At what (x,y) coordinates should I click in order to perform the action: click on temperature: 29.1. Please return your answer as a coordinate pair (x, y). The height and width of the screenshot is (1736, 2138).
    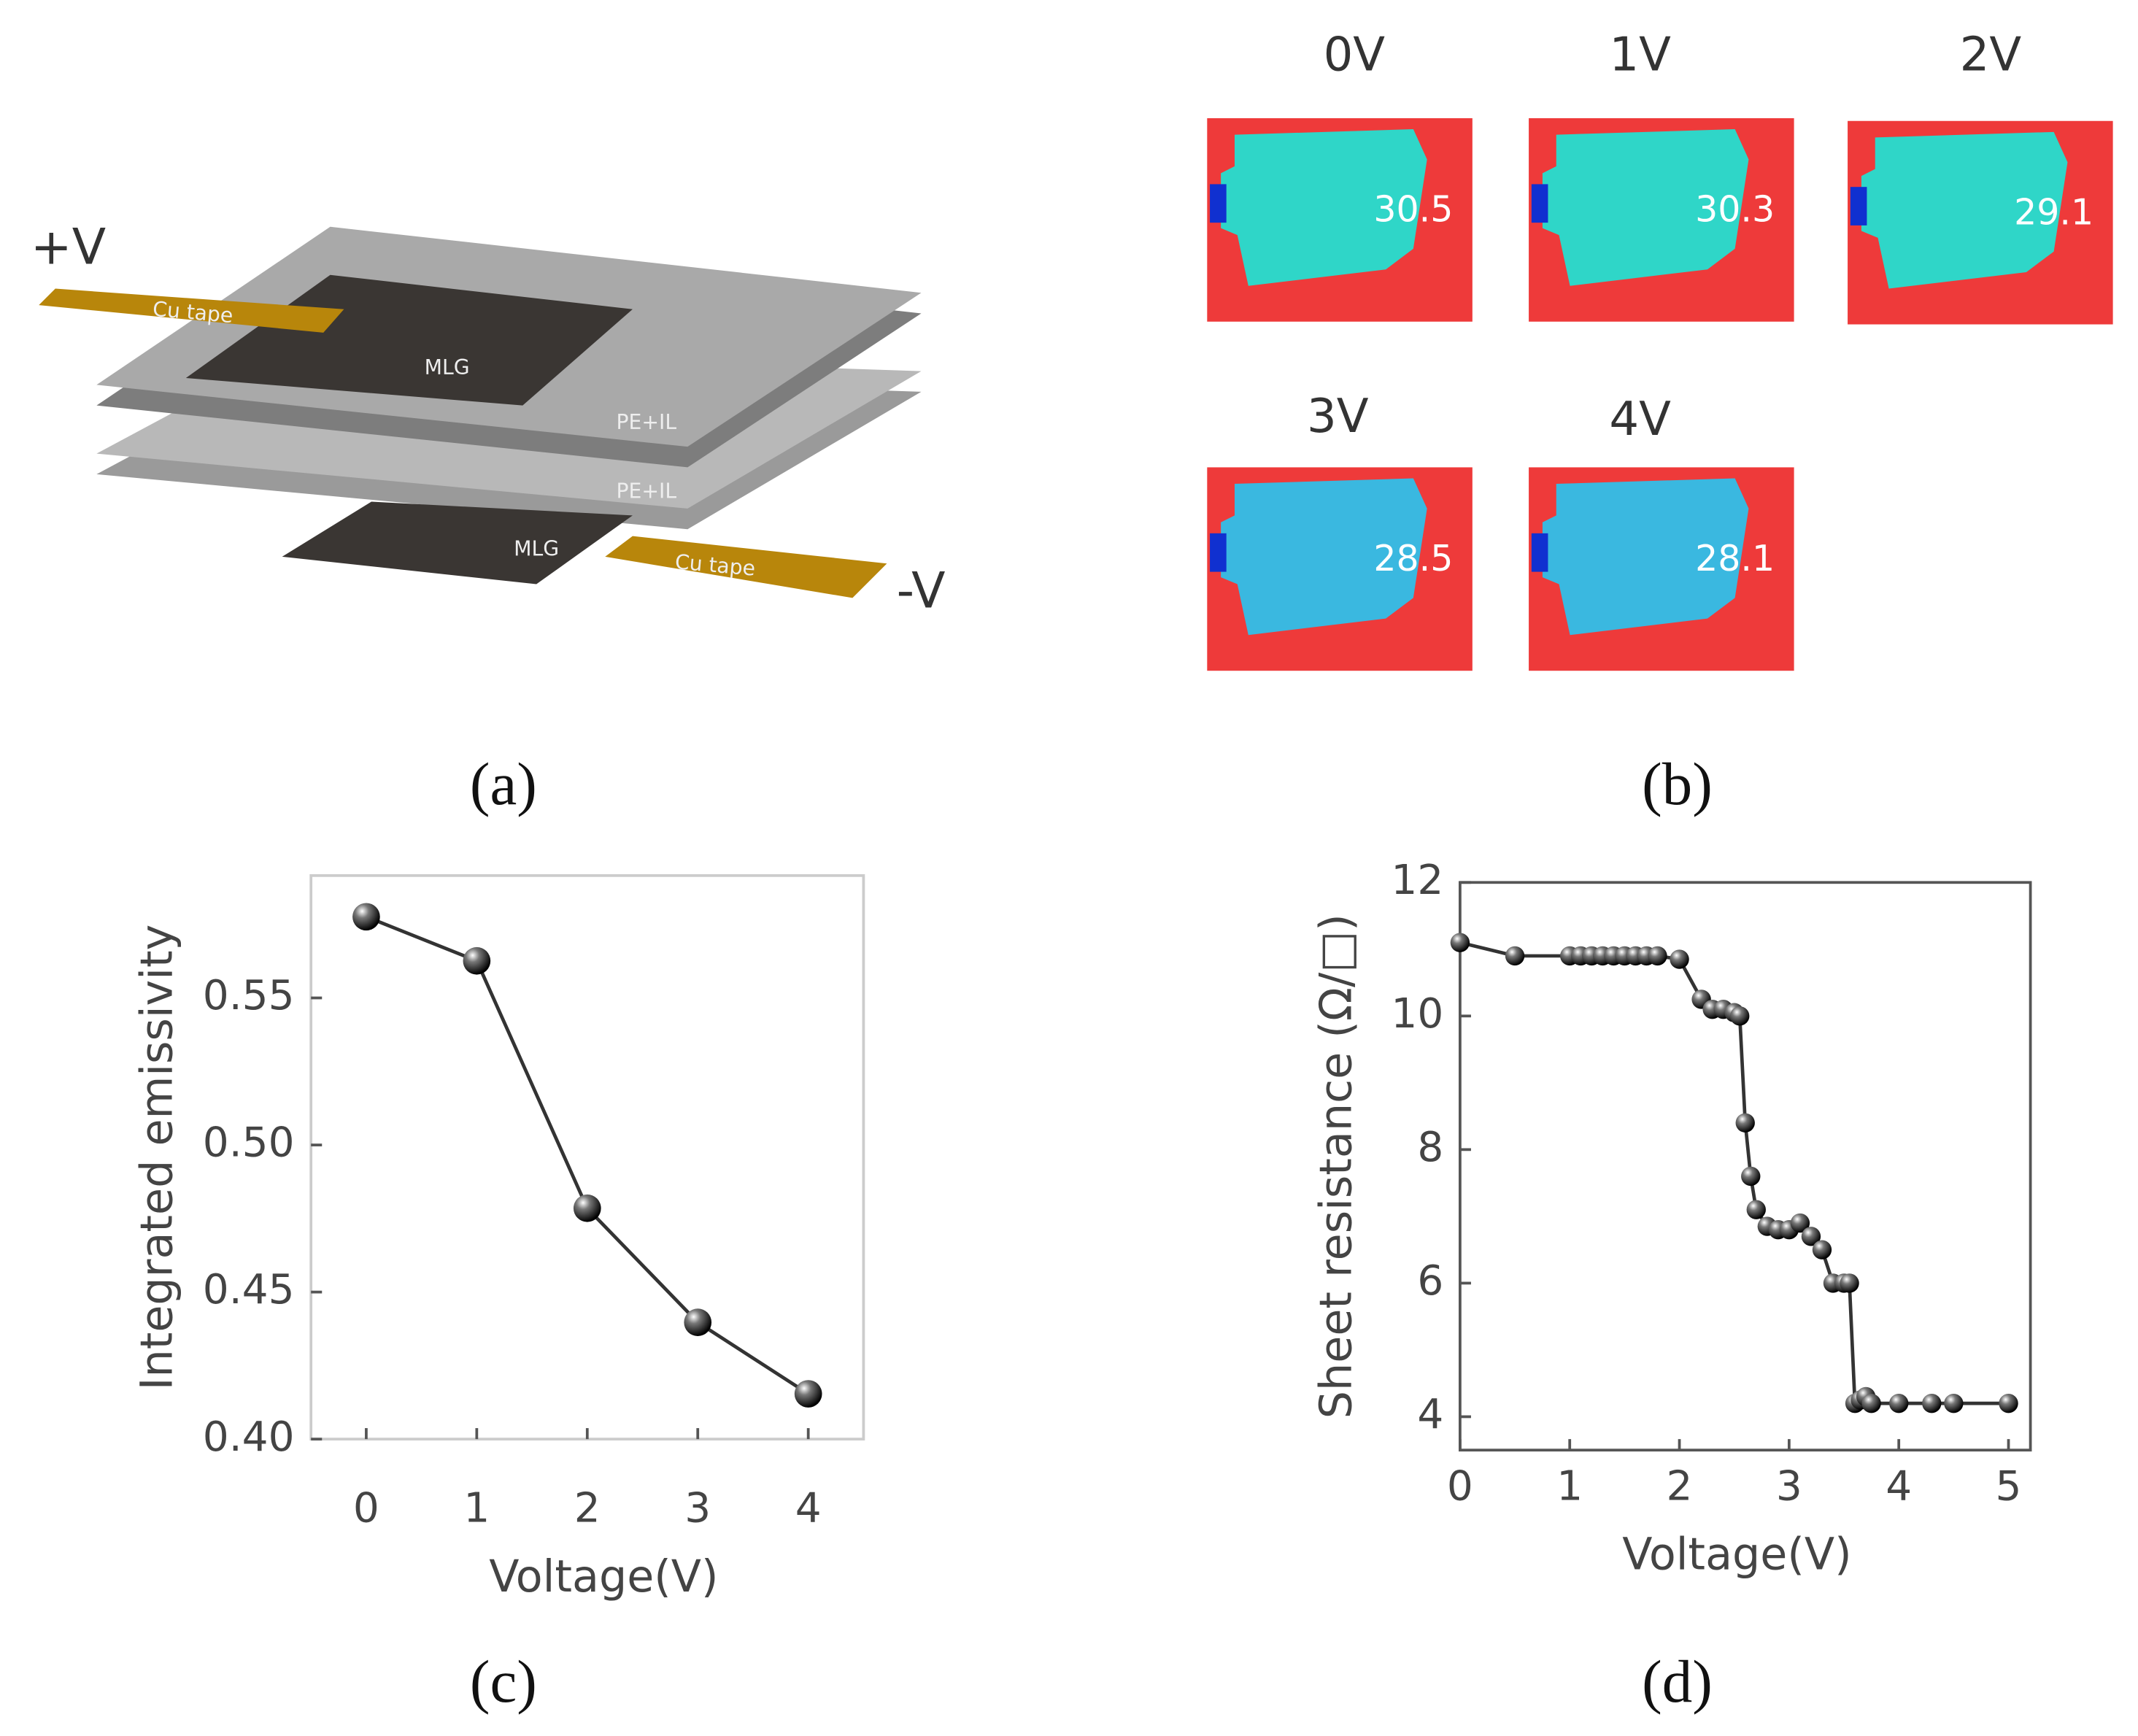
    Looking at the image, I should click on (2053, 212).